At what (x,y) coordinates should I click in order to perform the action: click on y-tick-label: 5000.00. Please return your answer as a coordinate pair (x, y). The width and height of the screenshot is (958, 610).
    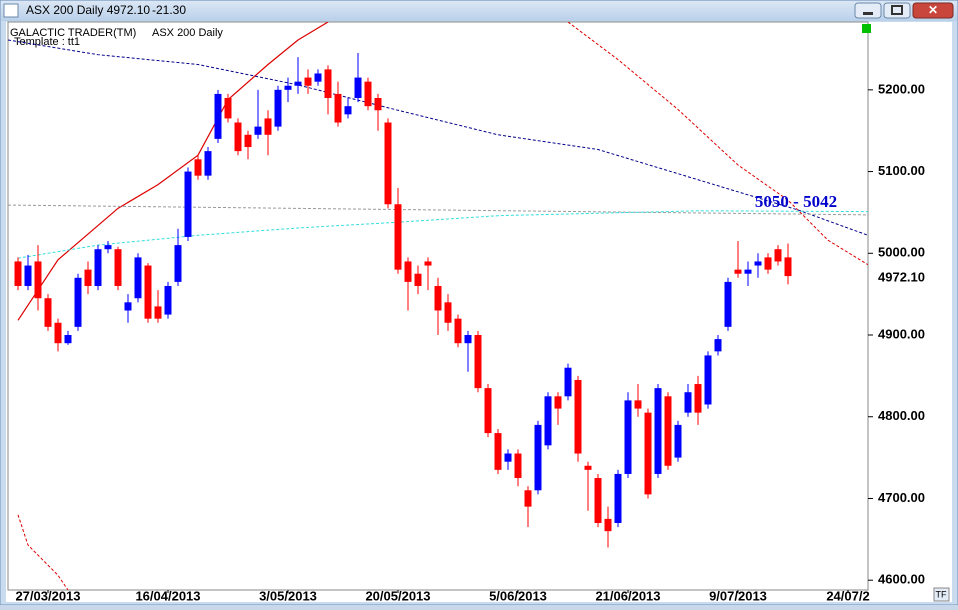
    Looking at the image, I should click on (901, 252).